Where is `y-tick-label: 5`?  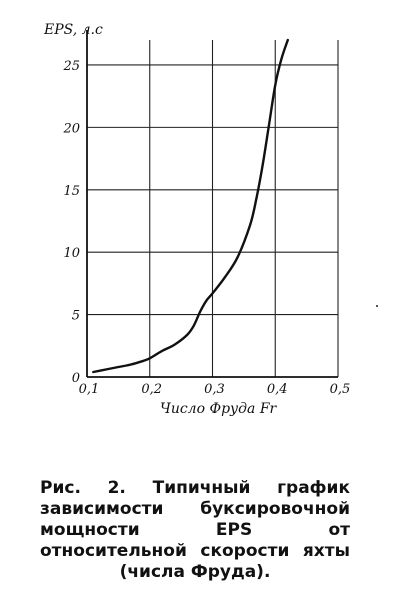 y-tick-label: 5 is located at coordinates (76, 316).